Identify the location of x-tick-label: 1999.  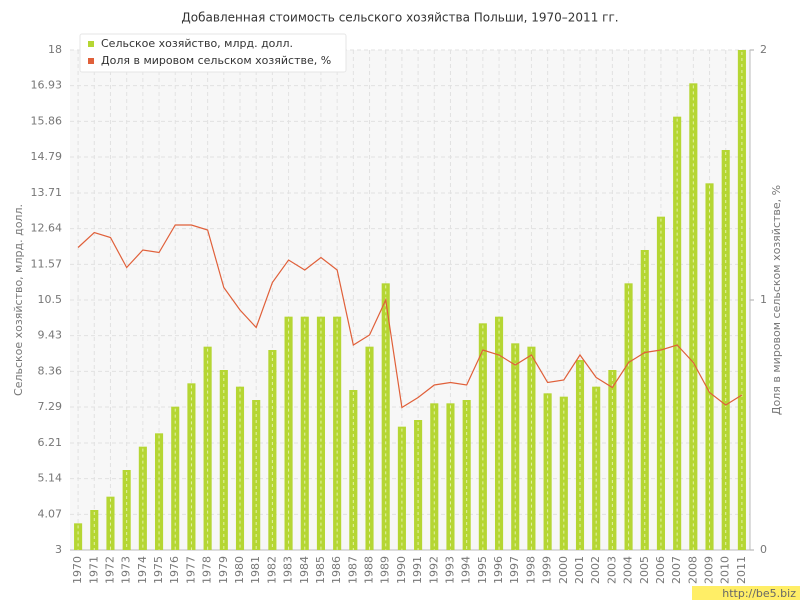
(547, 570).